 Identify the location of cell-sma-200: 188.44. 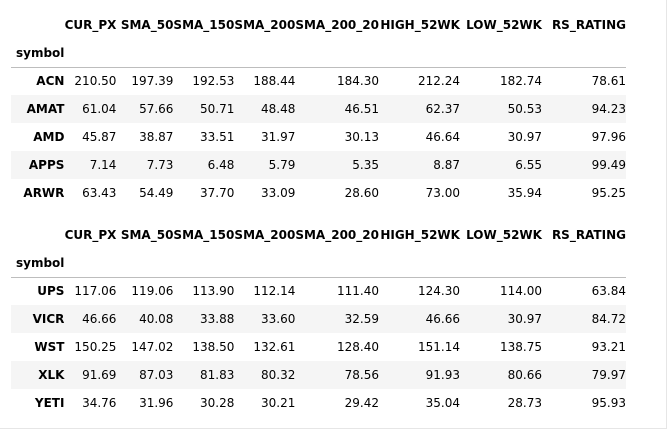
(274, 81).